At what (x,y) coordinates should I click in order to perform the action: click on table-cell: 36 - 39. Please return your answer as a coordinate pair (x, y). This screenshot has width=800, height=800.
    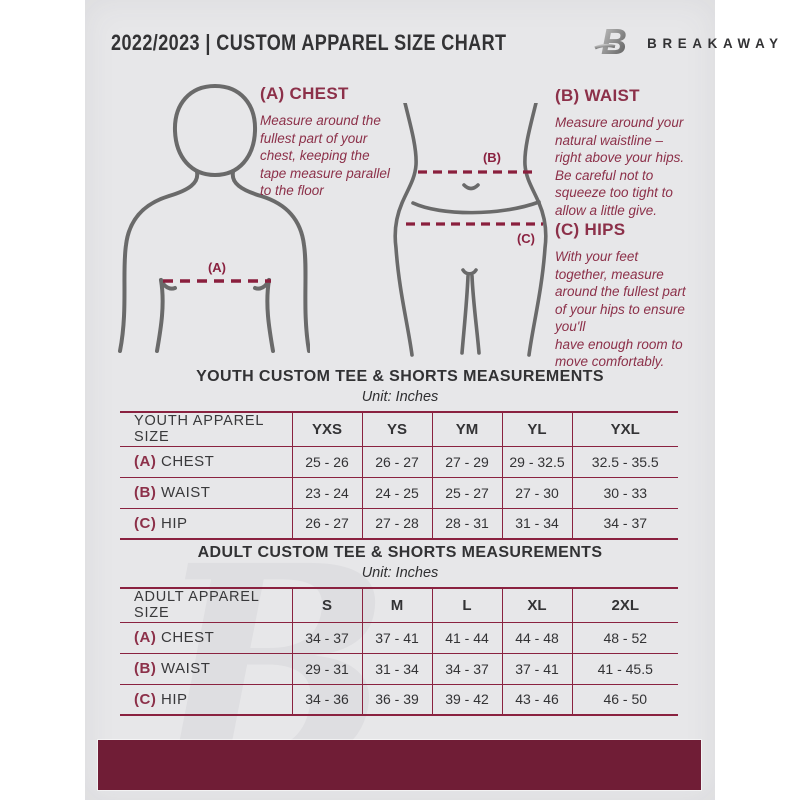
    Looking at the image, I should click on (396, 699).